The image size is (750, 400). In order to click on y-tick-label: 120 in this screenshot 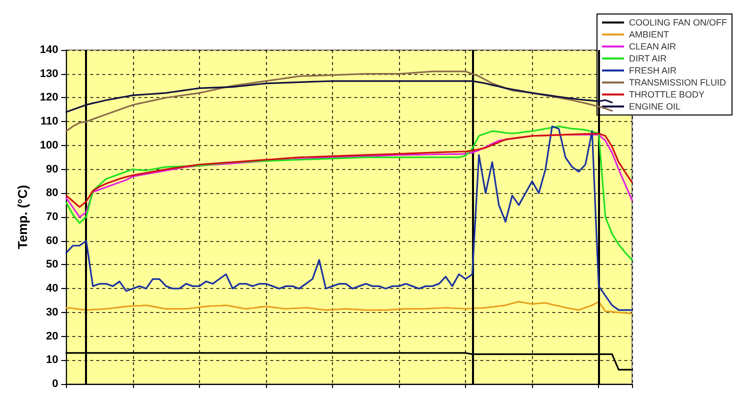, I will do `click(49, 98)`.